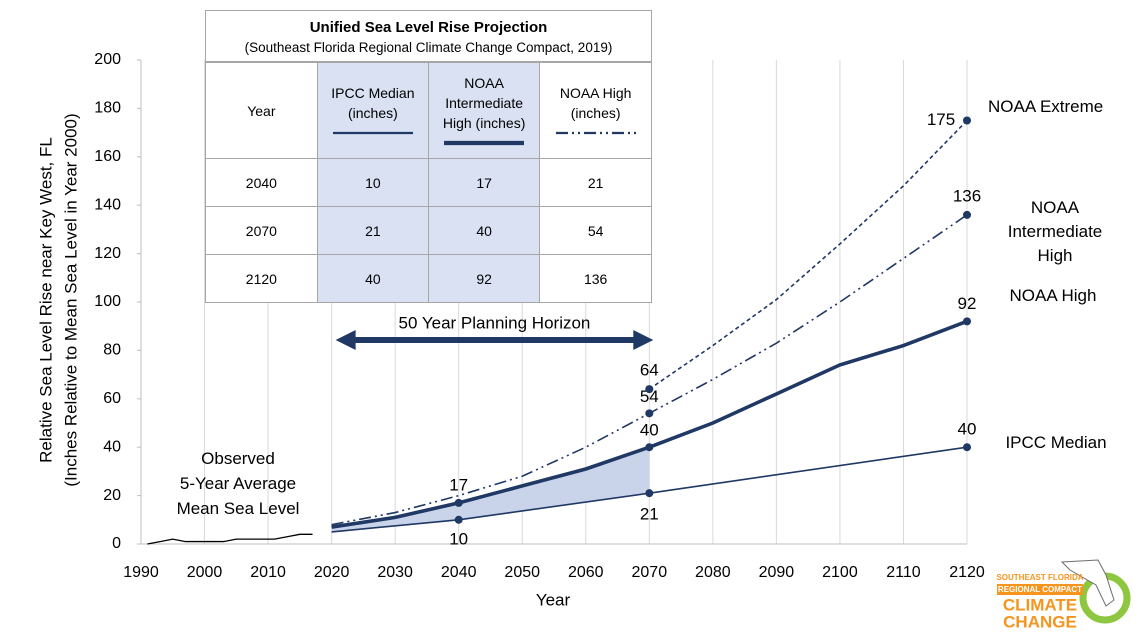  I want to click on x-tick-label: 2120, so click(967, 572).